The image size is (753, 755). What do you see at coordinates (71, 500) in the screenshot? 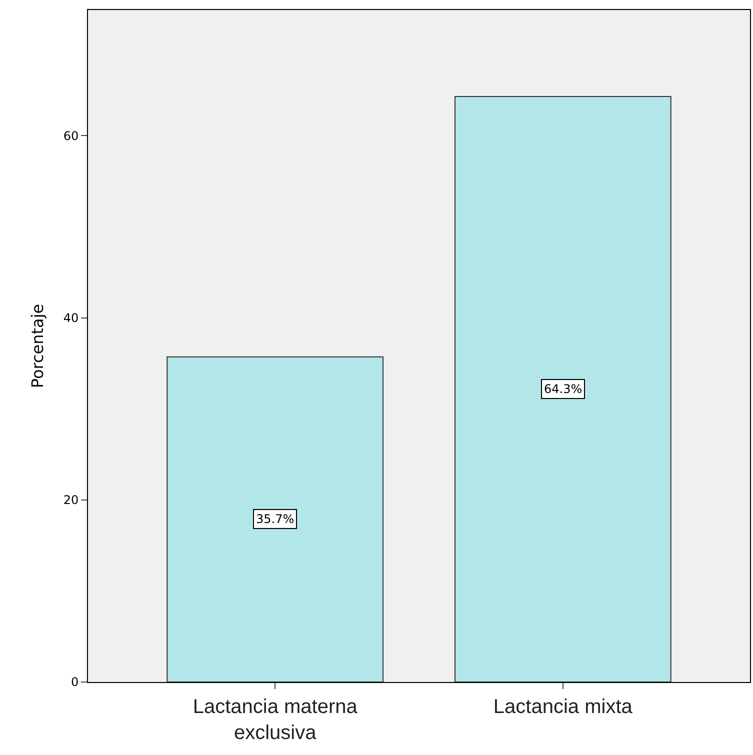
I see `y-tick-label: 20` at bounding box center [71, 500].